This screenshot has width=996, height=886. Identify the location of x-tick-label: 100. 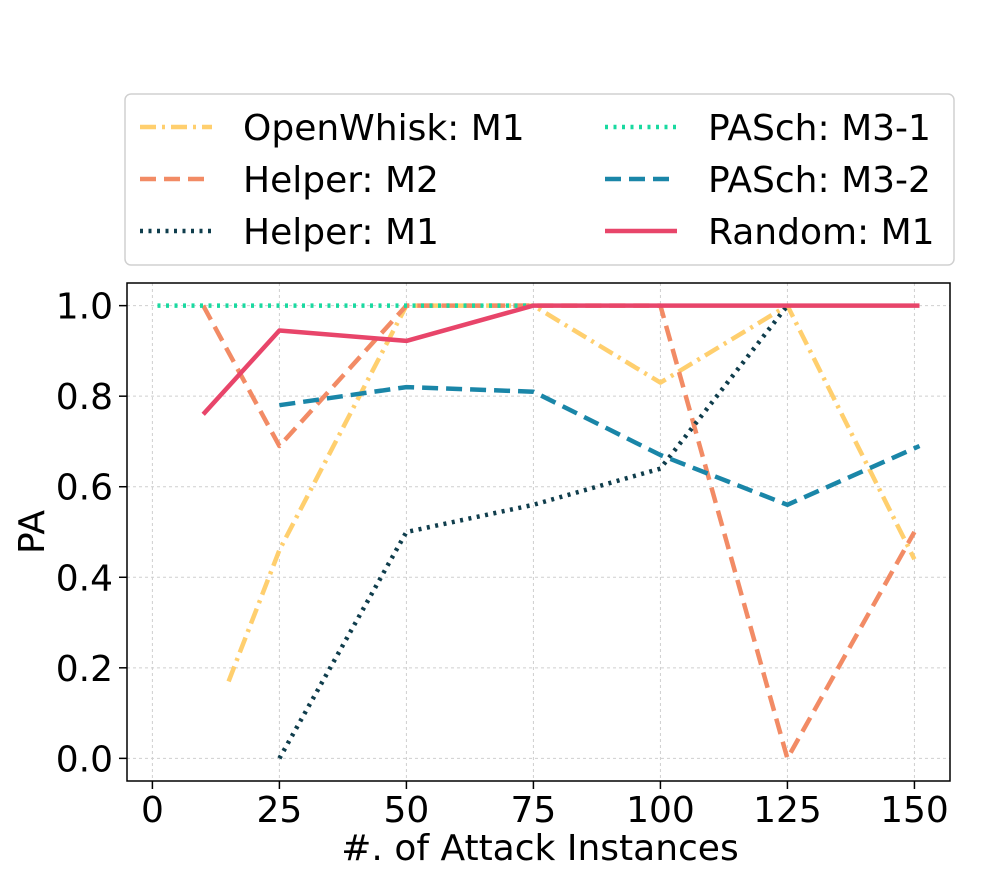
(660, 810).